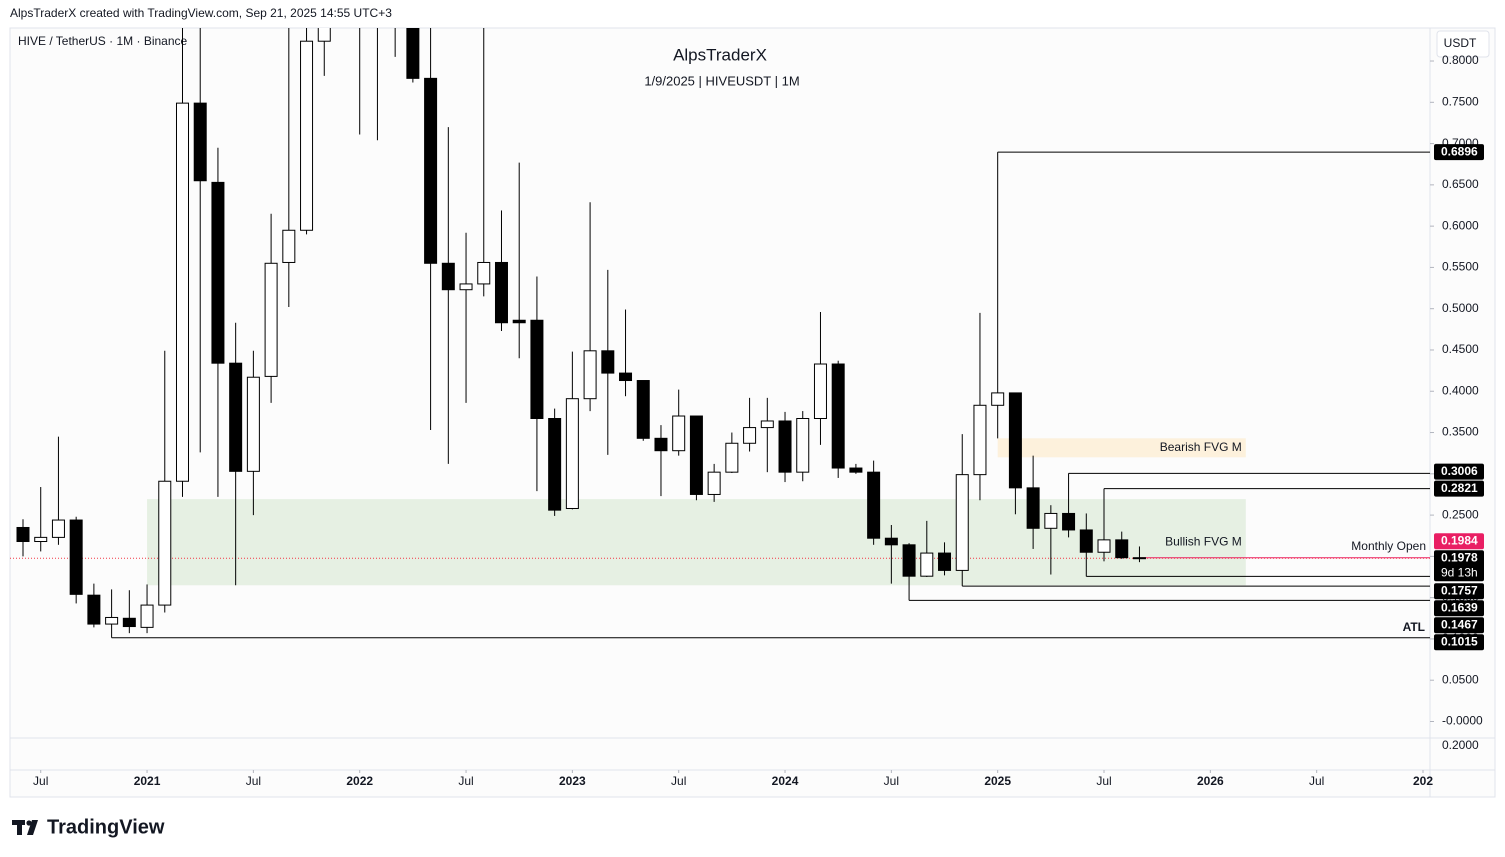  Describe the element at coordinates (1460, 184) in the screenshot. I see `y-tick-label: 0.6500` at that location.